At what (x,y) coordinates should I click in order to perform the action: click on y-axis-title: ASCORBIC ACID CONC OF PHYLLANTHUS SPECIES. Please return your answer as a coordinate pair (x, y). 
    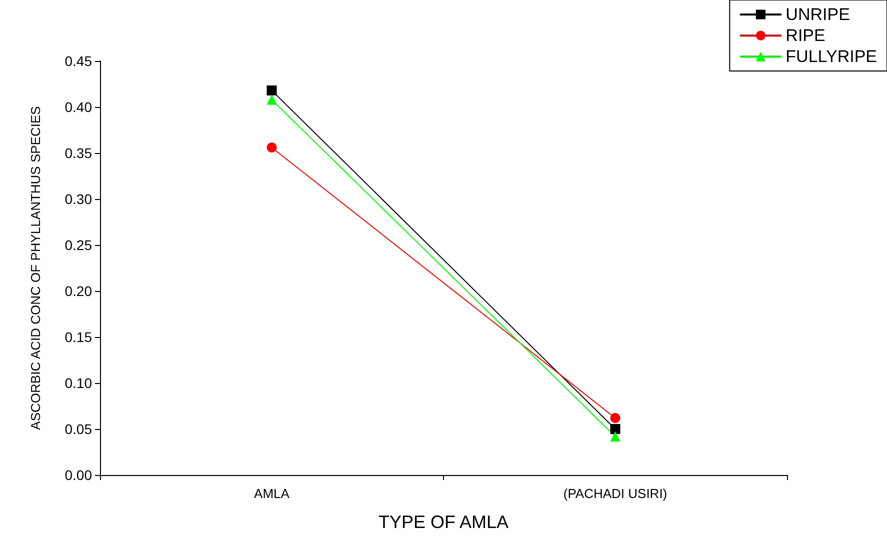
    Looking at the image, I should click on (35, 268).